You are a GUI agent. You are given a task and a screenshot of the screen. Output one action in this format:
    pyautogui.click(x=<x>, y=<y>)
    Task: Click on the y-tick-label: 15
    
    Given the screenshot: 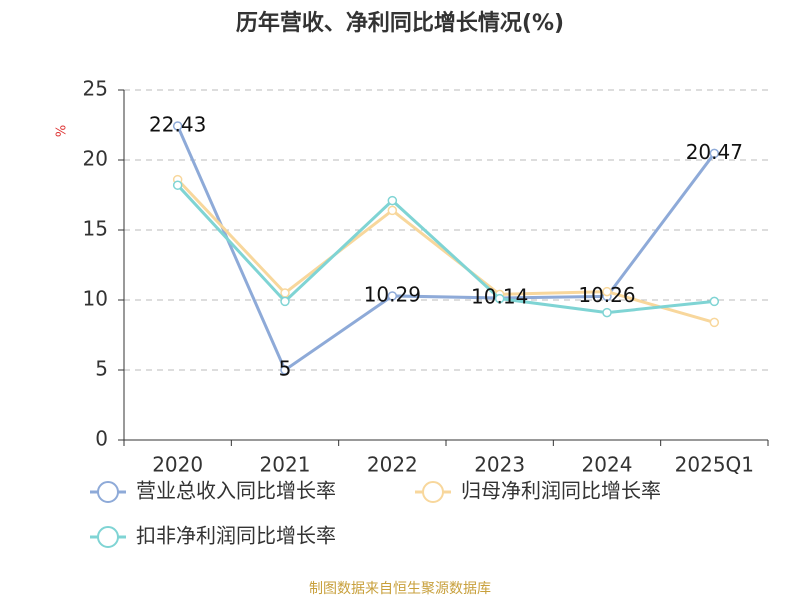 What is the action you would take?
    pyautogui.click(x=95, y=229)
    